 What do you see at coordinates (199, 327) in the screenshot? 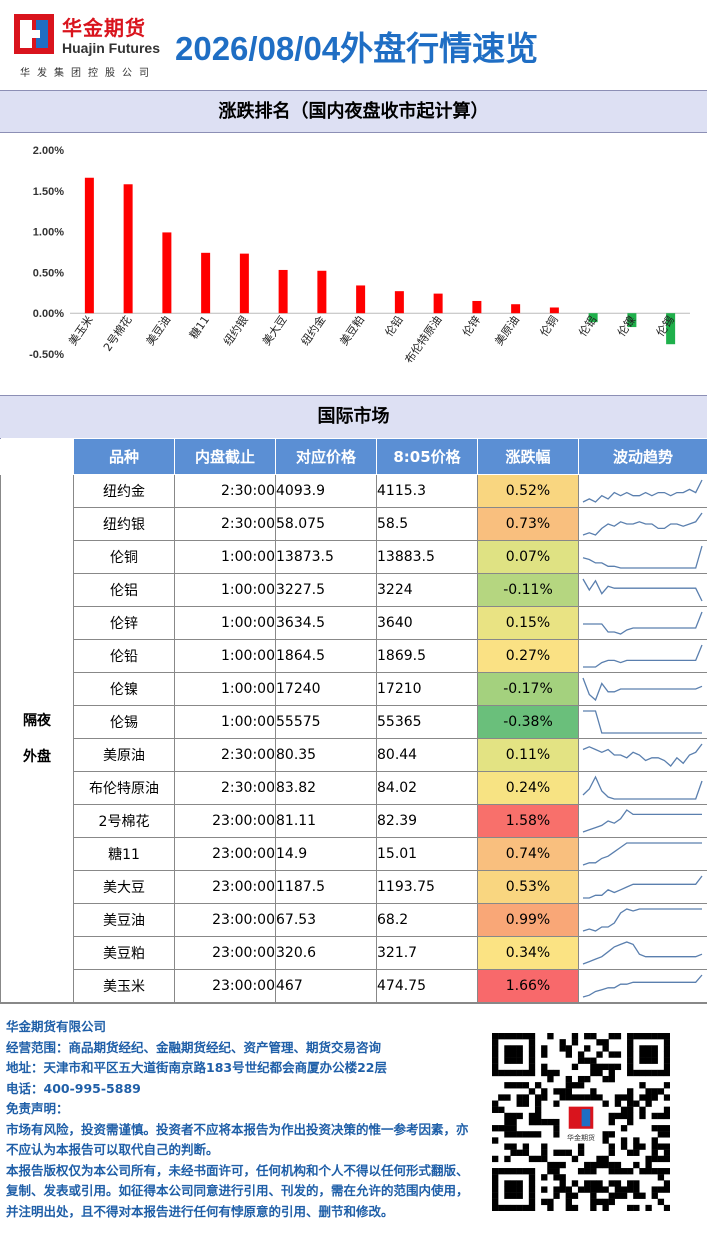
I see `x-tick-label: 糖11` at bounding box center [199, 327].